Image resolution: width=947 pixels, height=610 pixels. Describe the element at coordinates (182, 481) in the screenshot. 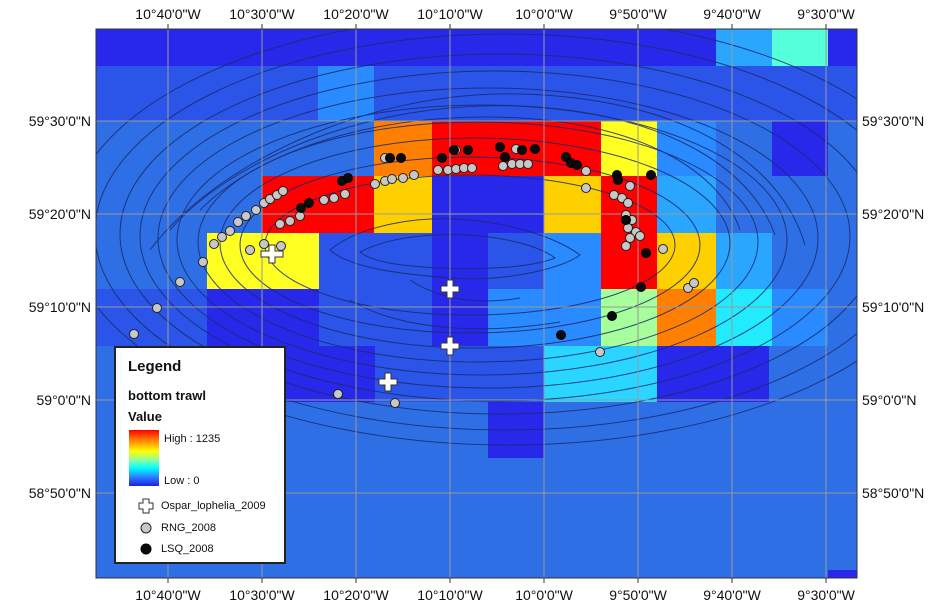

I see `legend-low-label: Low : 0` at that location.